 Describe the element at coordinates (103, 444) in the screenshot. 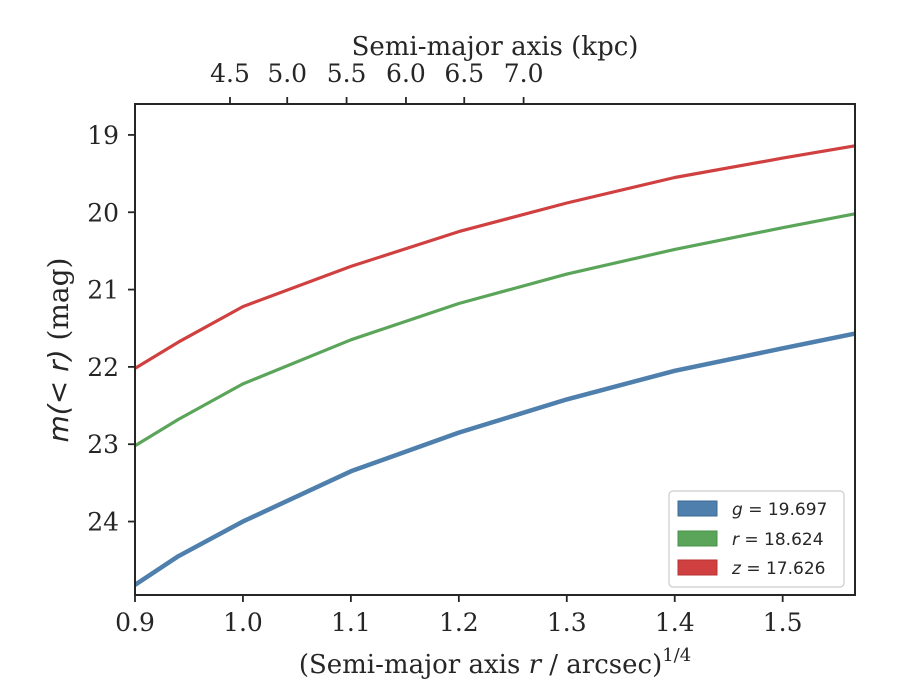

I see `y-tick-label-23: 23` at that location.